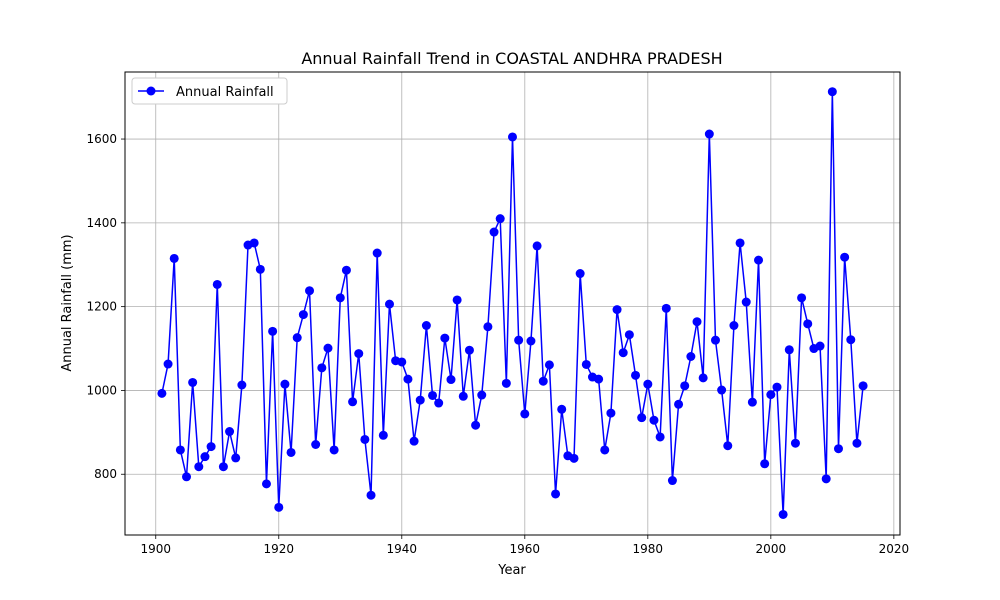 The width and height of the screenshot is (1000, 600). I want to click on x-tick-label: 1920, so click(278, 549).